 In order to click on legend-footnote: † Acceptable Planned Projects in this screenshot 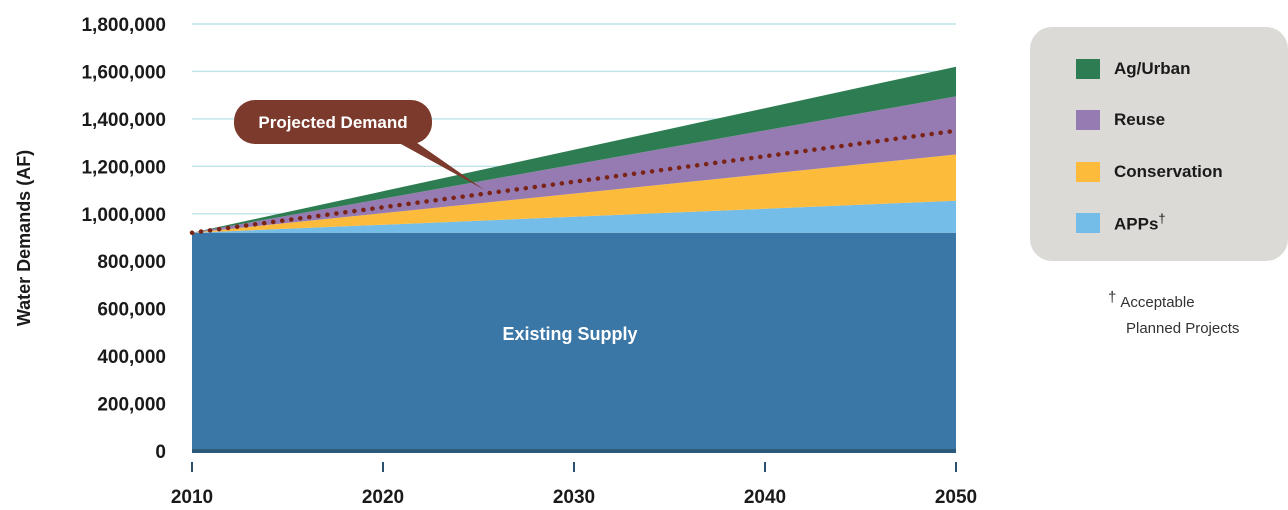, I will do `click(1193, 313)`.